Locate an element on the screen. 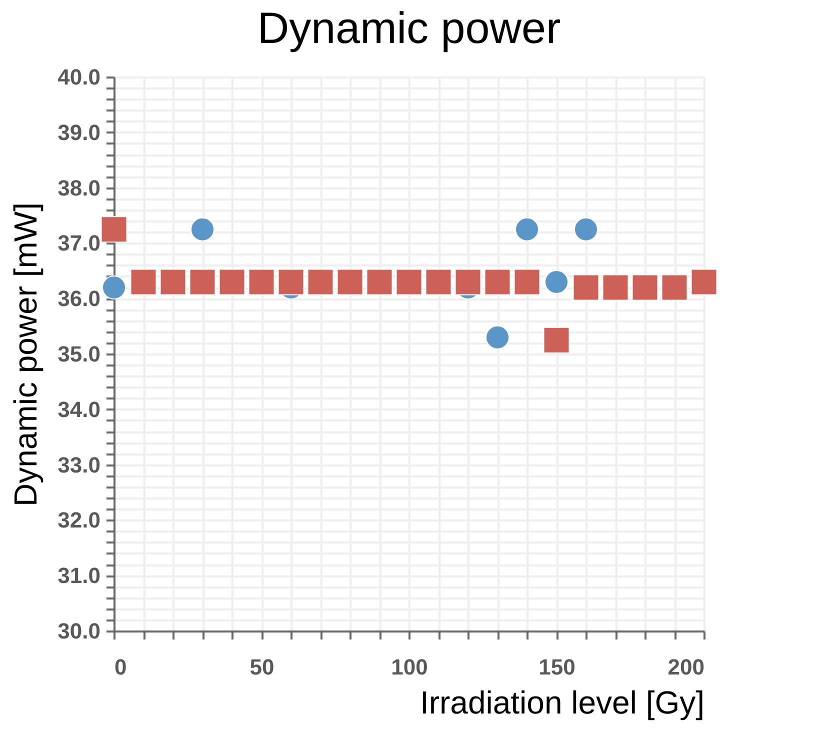 This screenshot has height=749, width=824. y-tick-label: 32.0 is located at coordinates (79, 520).